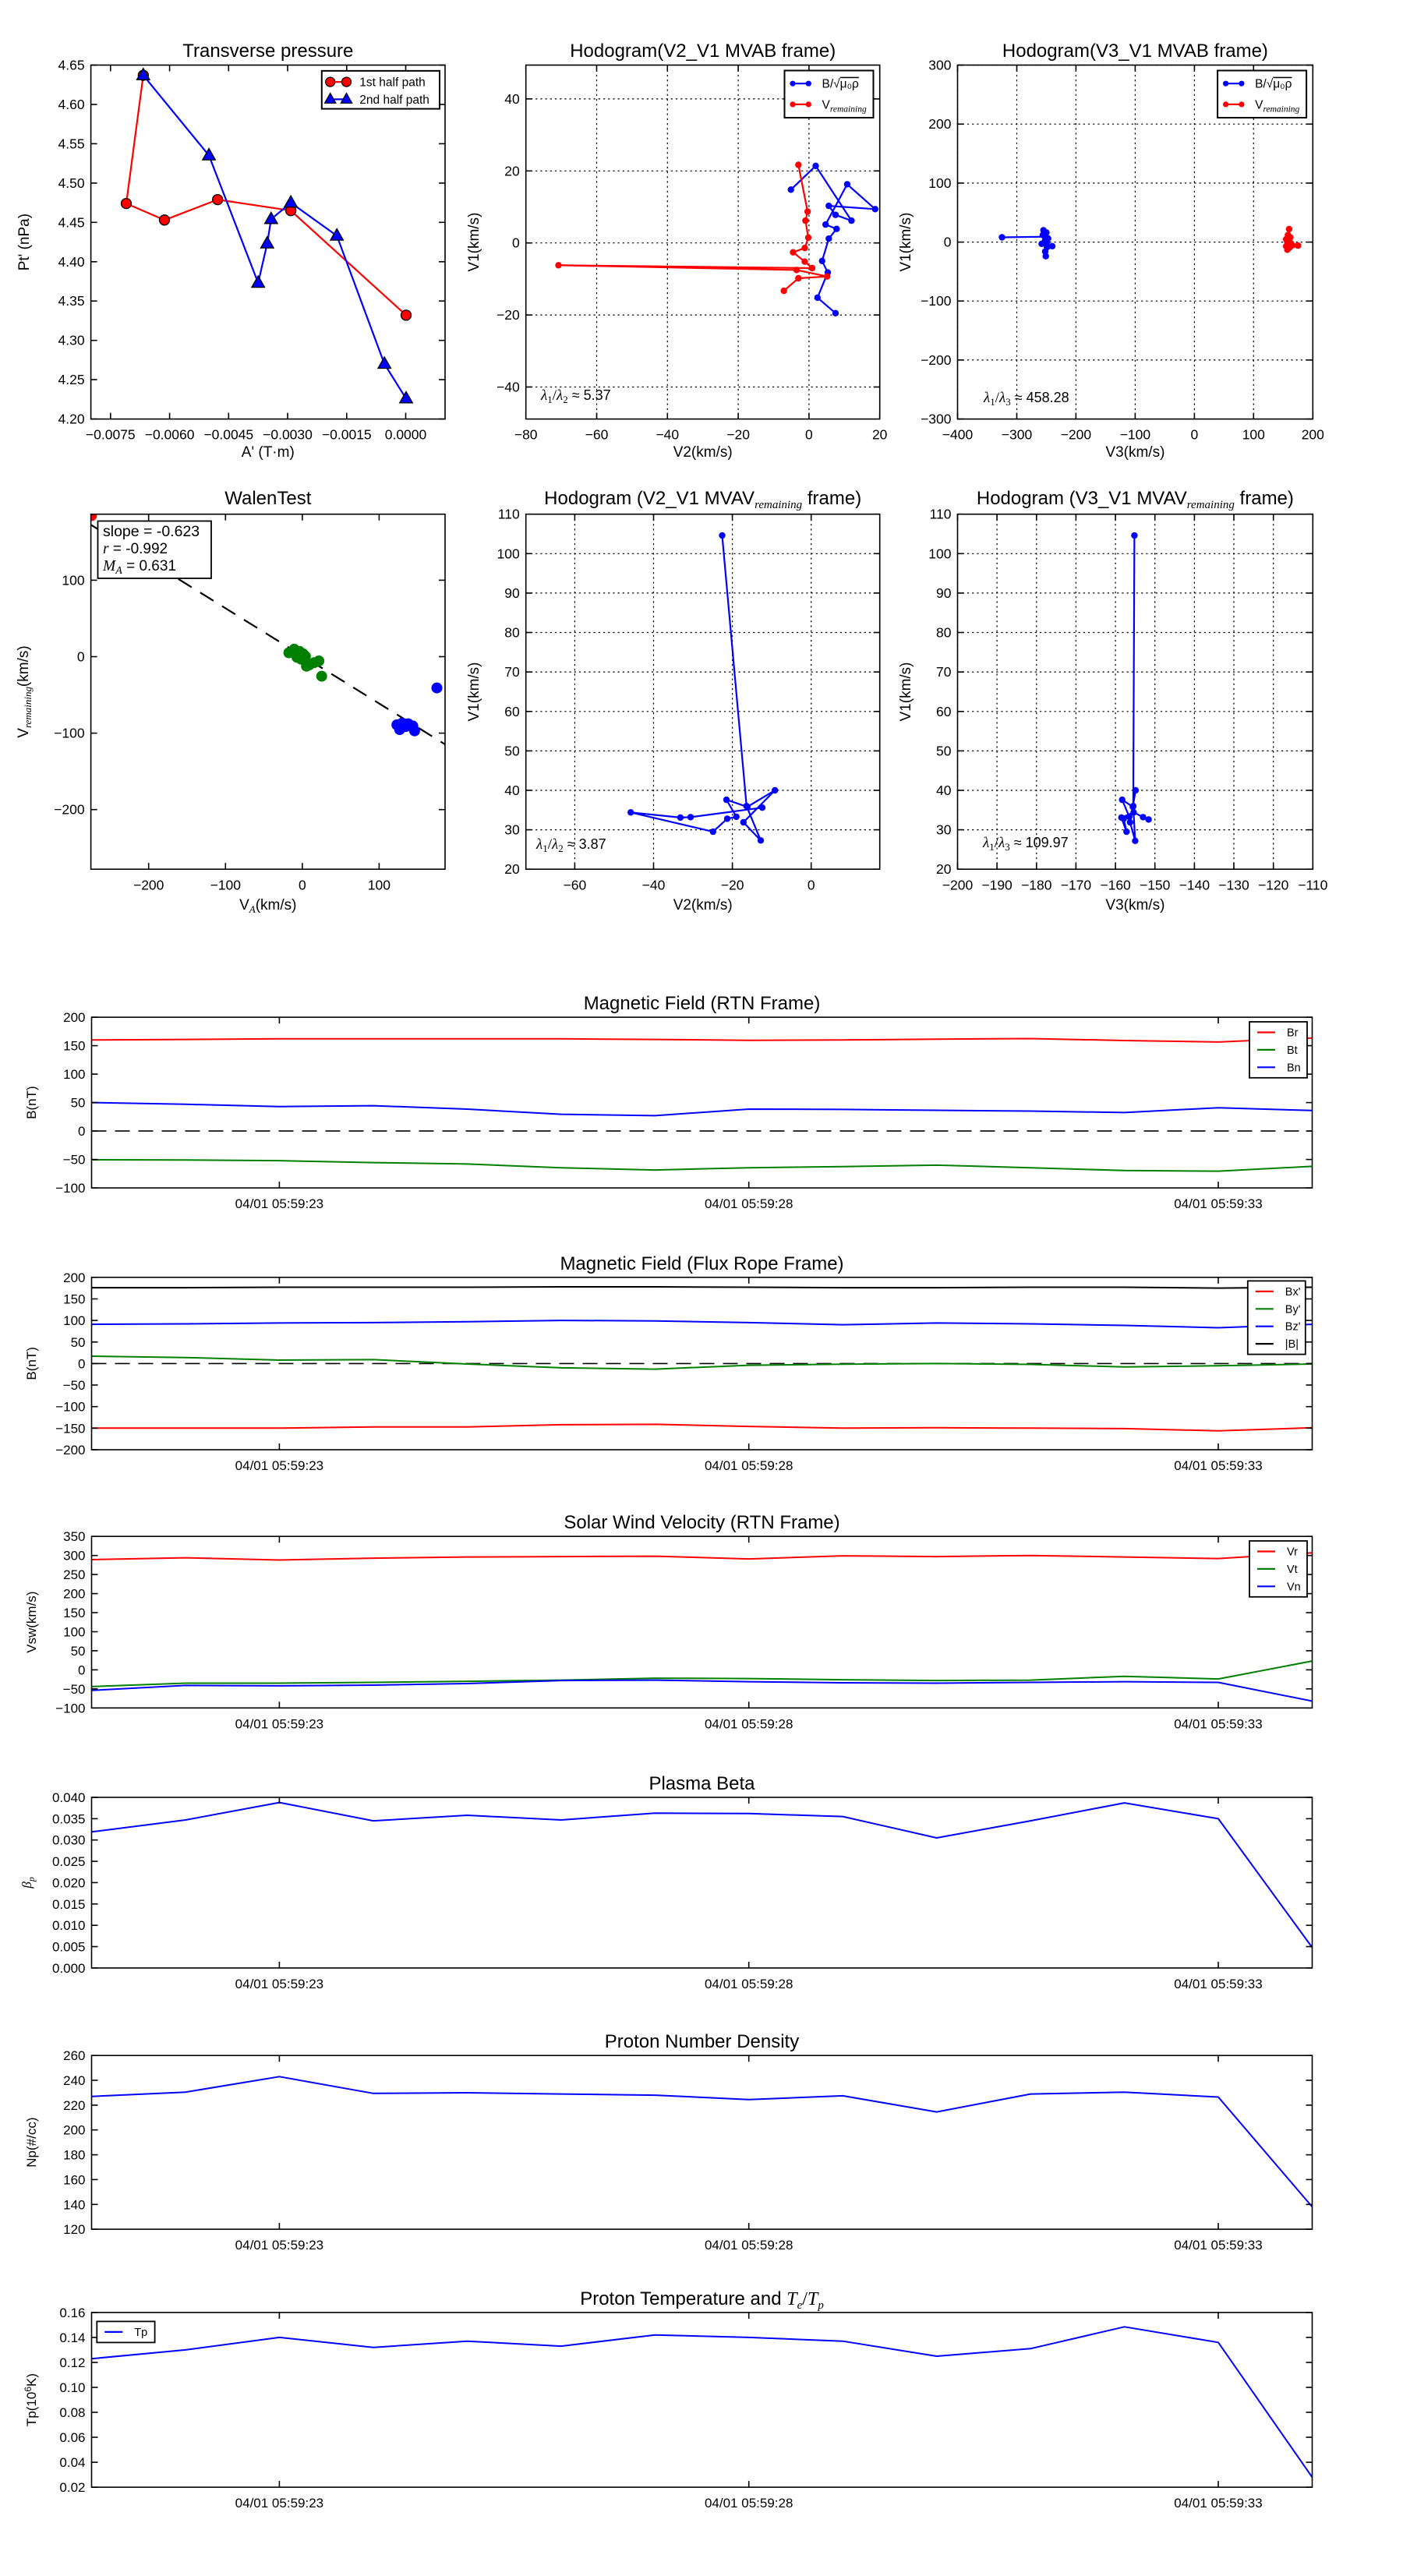 Image resolution: width=1403 pixels, height=2576 pixels. I want to click on svg-text: Np(#/cc), so click(32, 2142).